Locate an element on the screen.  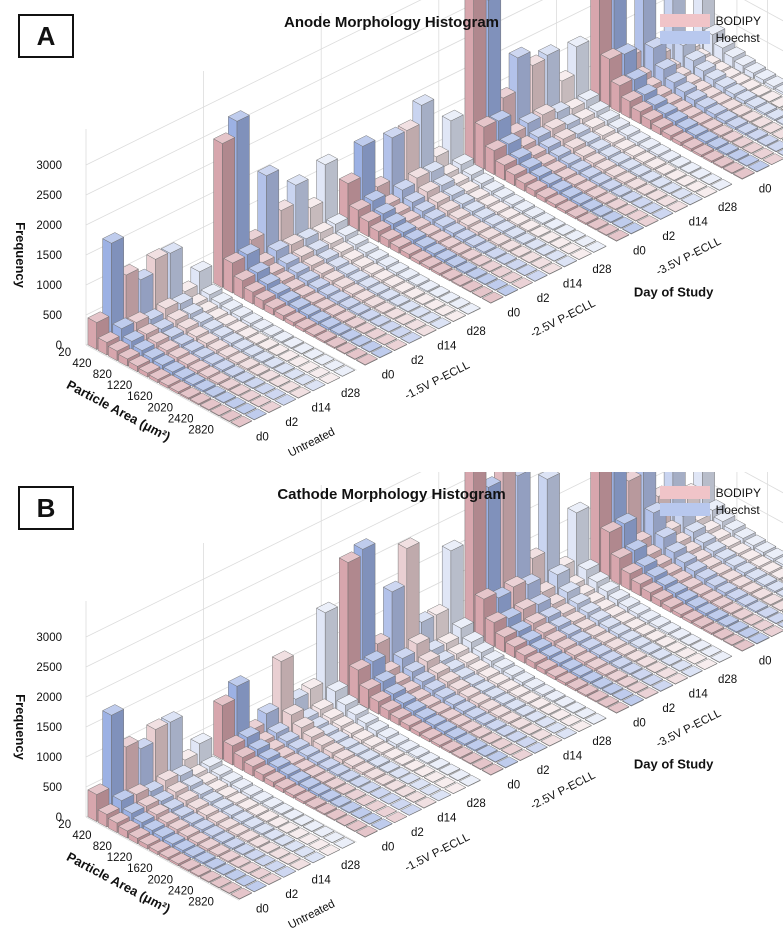
z-tick-label: 500 is located at coordinates (52, 316).